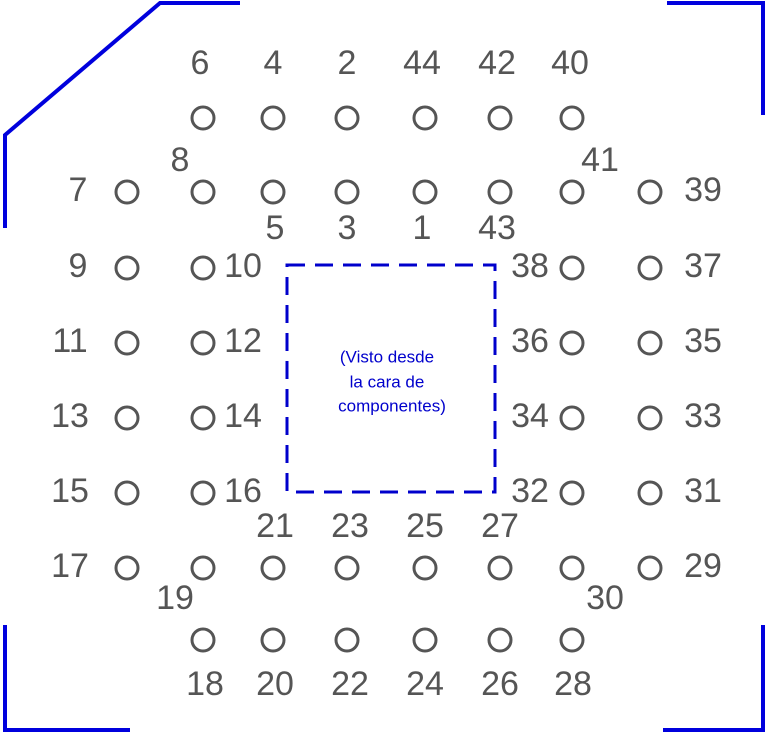  I want to click on pin-label: 28, so click(573, 684).